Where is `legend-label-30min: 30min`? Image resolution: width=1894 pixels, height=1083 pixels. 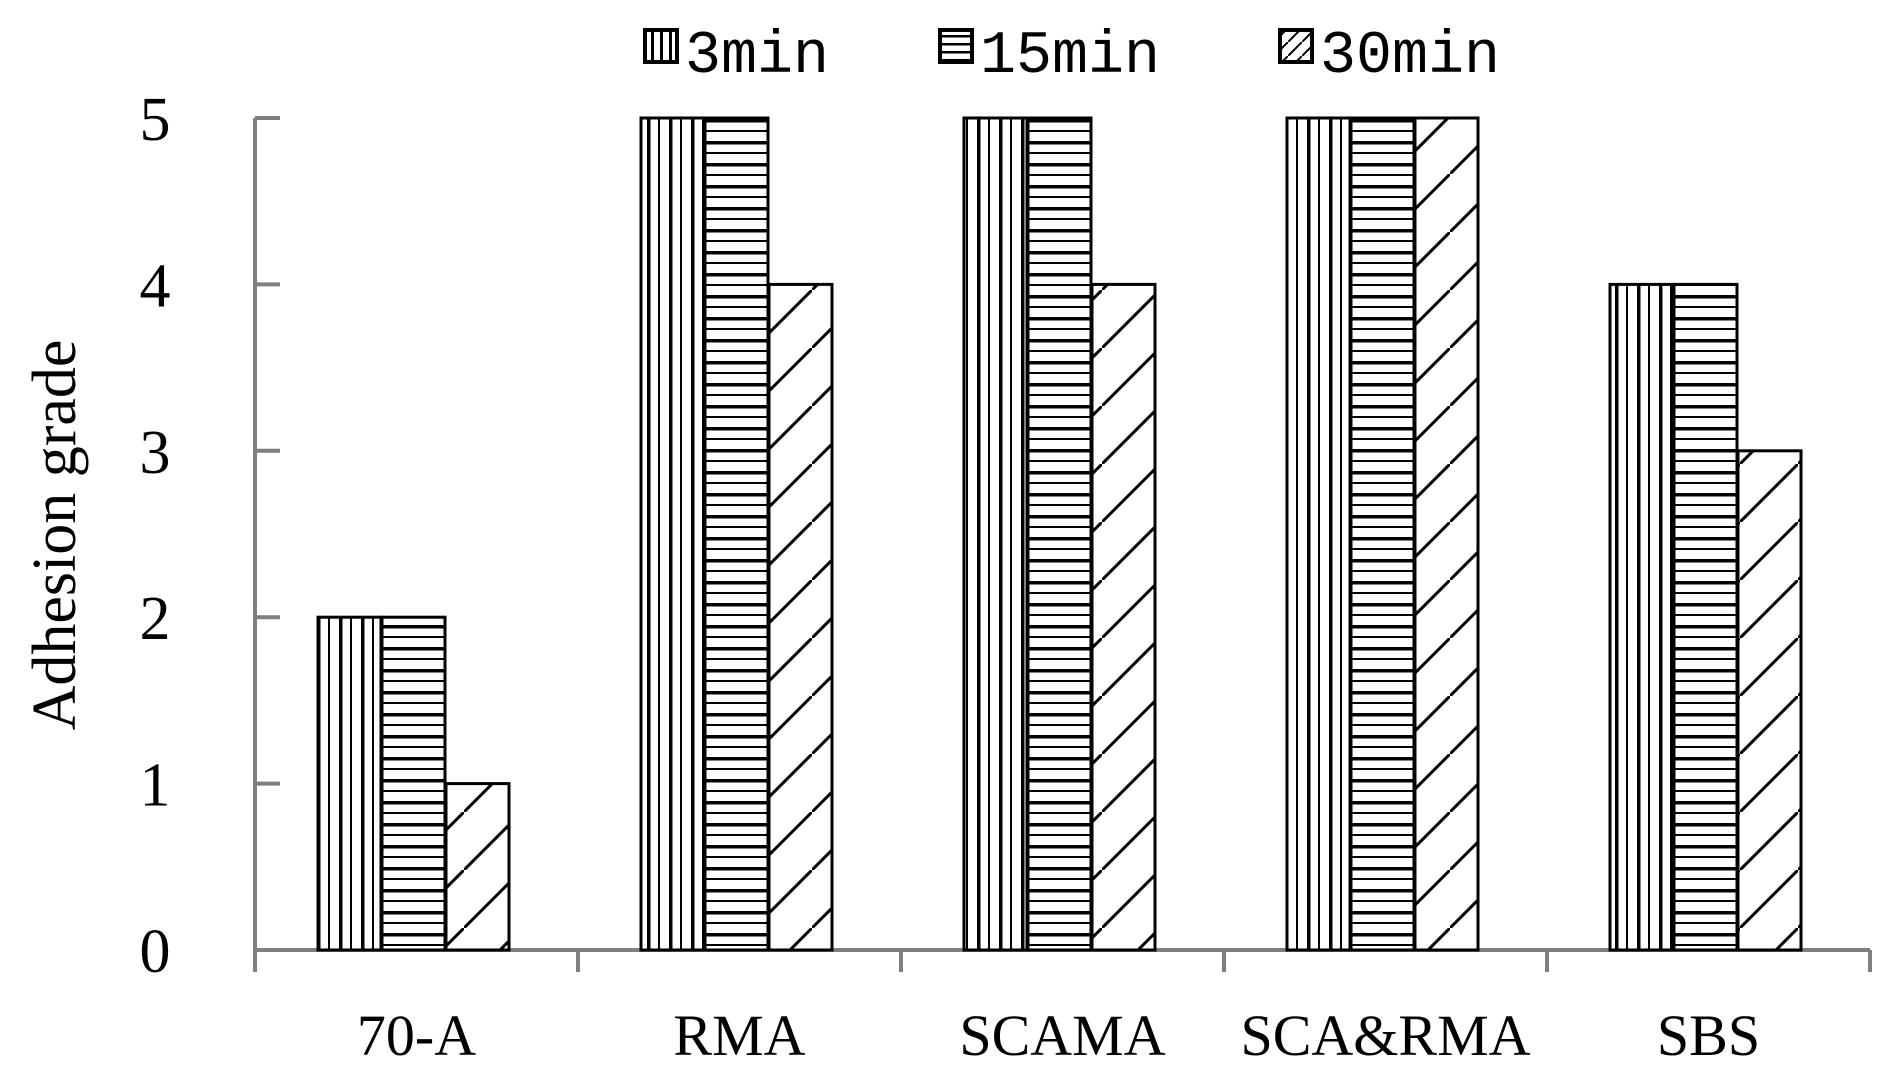 legend-label-30min: 30min is located at coordinates (1410, 57).